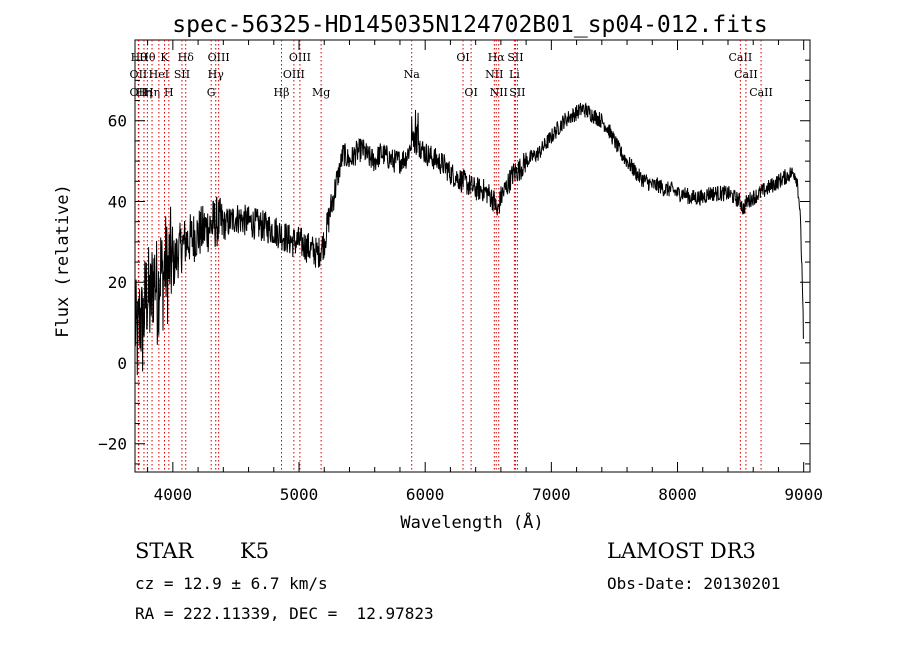 The width and height of the screenshot is (900, 649). What do you see at coordinates (517, 92) in the screenshot?
I see `line-label-26: SII` at bounding box center [517, 92].